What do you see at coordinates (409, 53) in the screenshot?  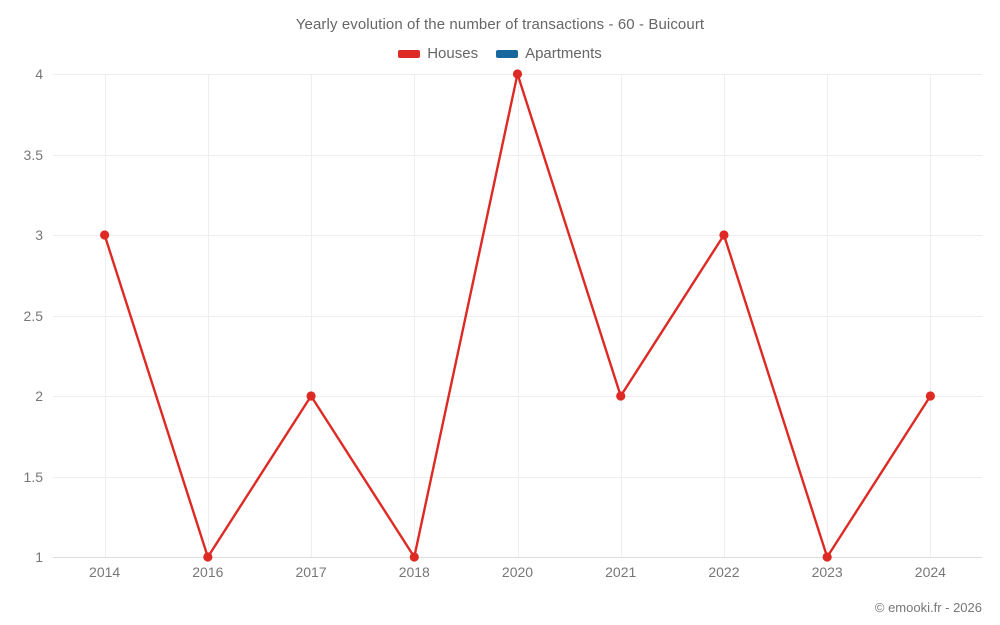 I see `legend-swatch-houses-icon` at bounding box center [409, 53].